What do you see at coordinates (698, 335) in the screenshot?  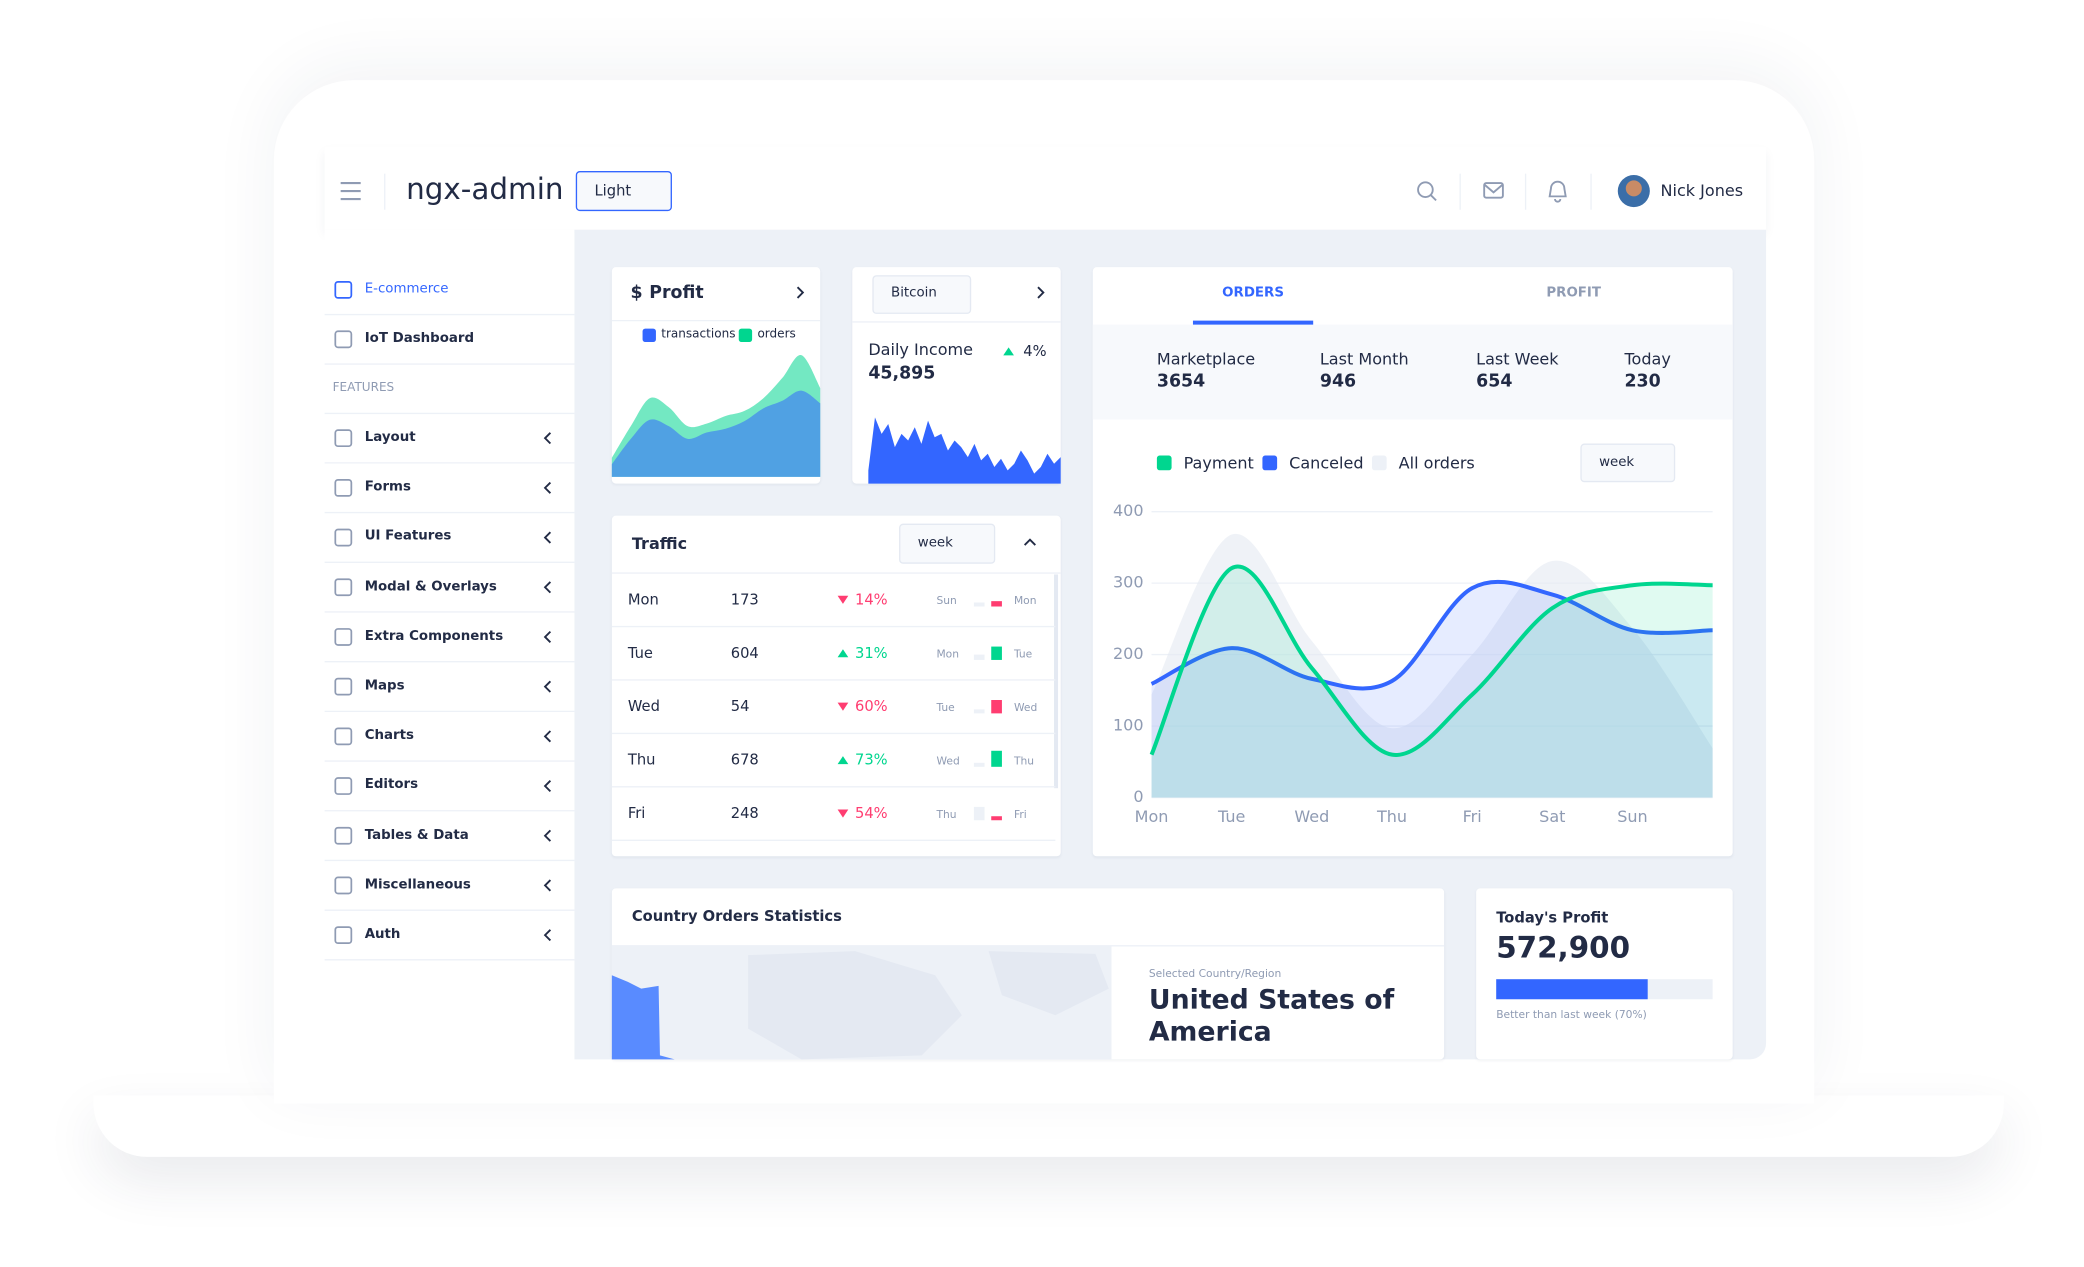 I see `legend-label: transactions` at bounding box center [698, 335].